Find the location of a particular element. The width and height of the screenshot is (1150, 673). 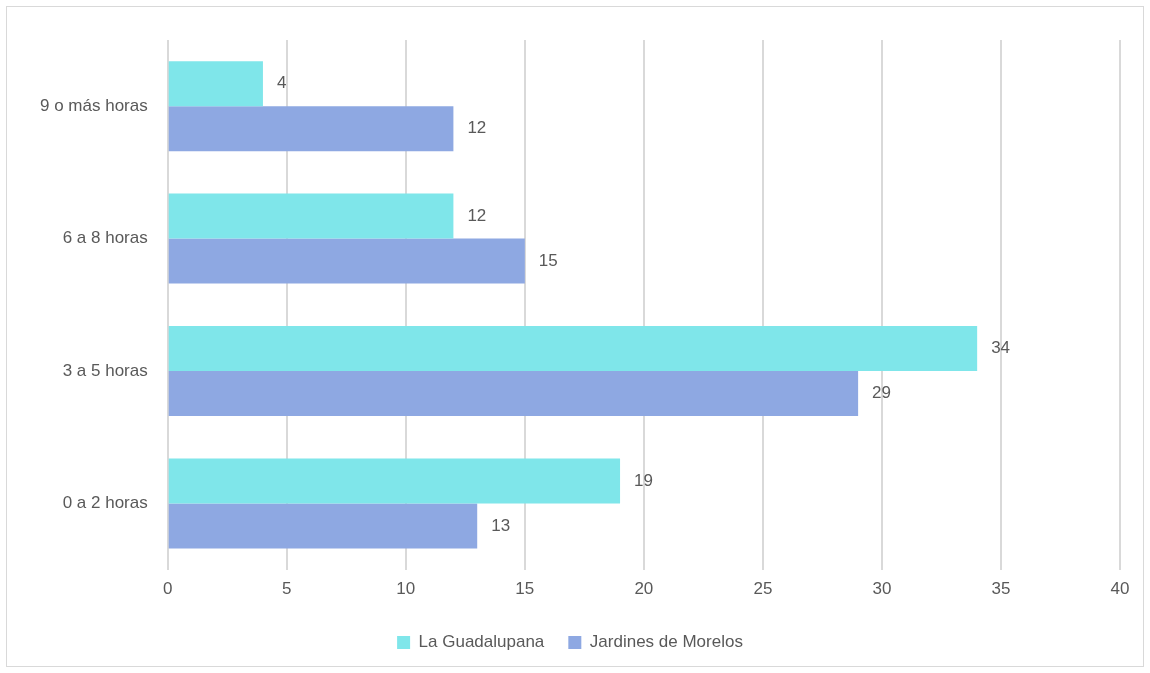

y-tick-label: 0 a 2 horas is located at coordinates (105, 503).